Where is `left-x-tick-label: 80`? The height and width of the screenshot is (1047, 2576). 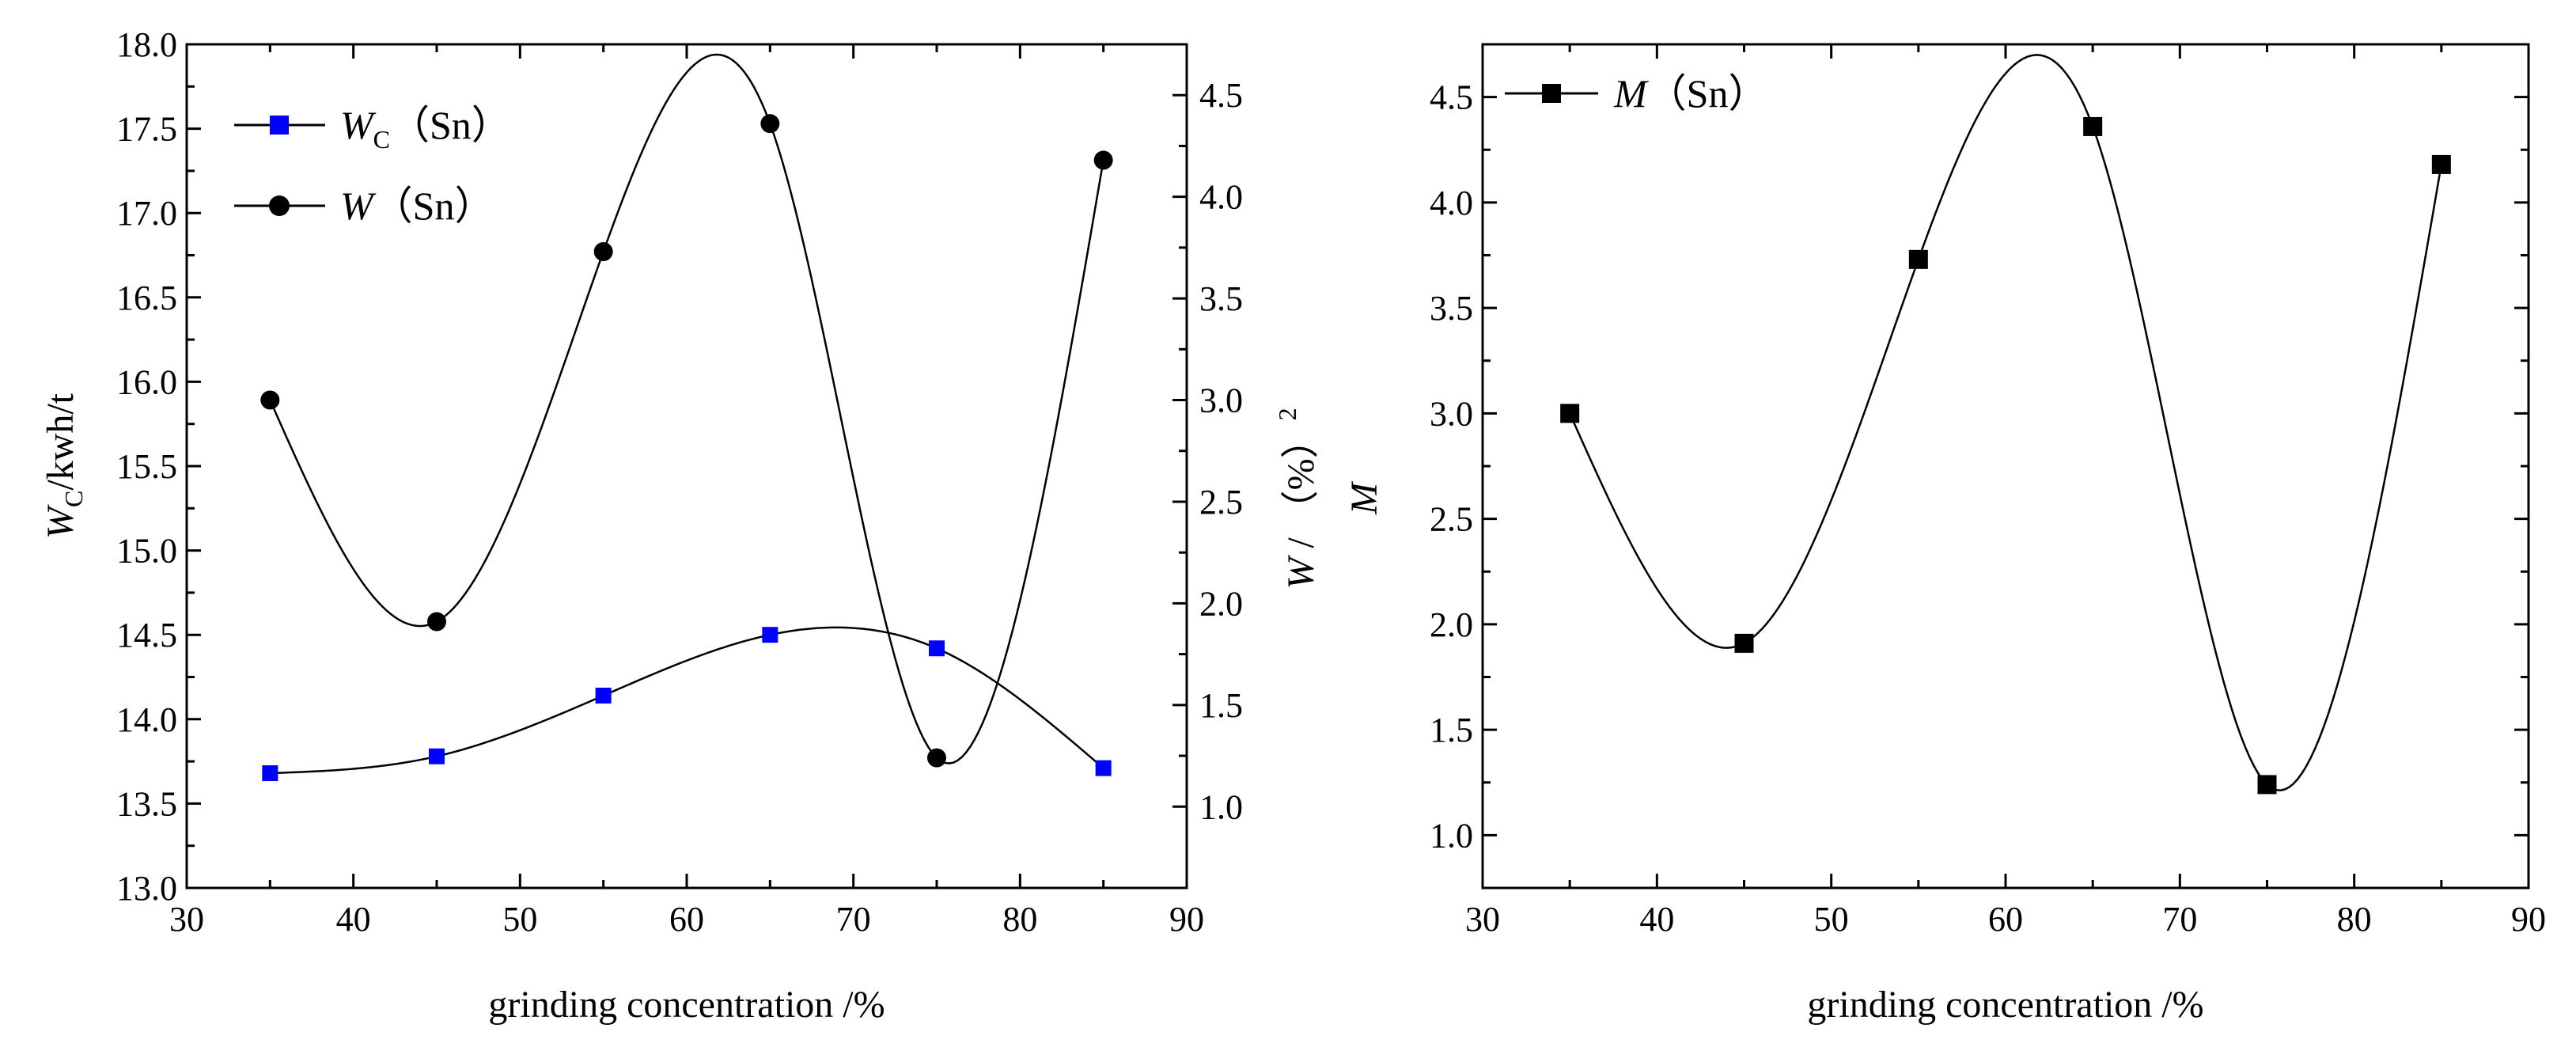
left-x-tick-label: 80 is located at coordinates (1019, 919).